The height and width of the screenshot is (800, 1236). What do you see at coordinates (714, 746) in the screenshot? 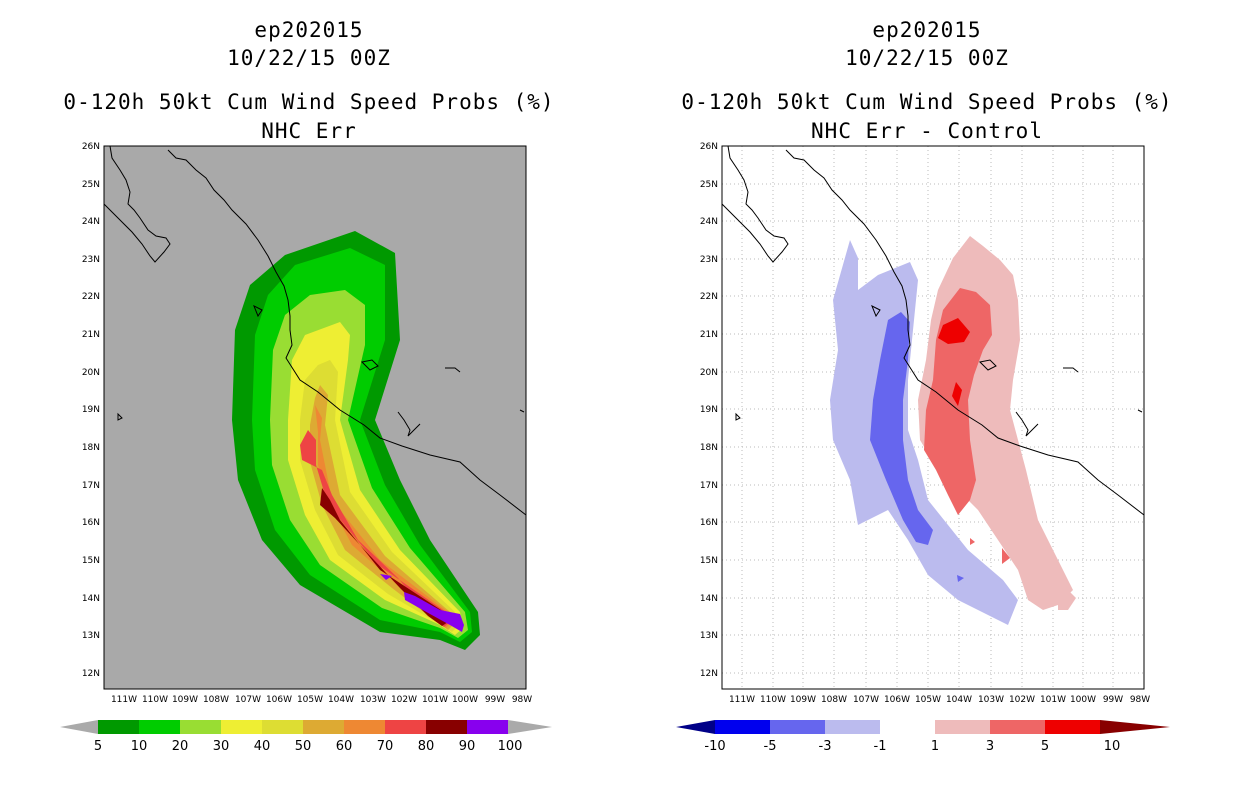
I see `legend-label: -10` at bounding box center [714, 746].